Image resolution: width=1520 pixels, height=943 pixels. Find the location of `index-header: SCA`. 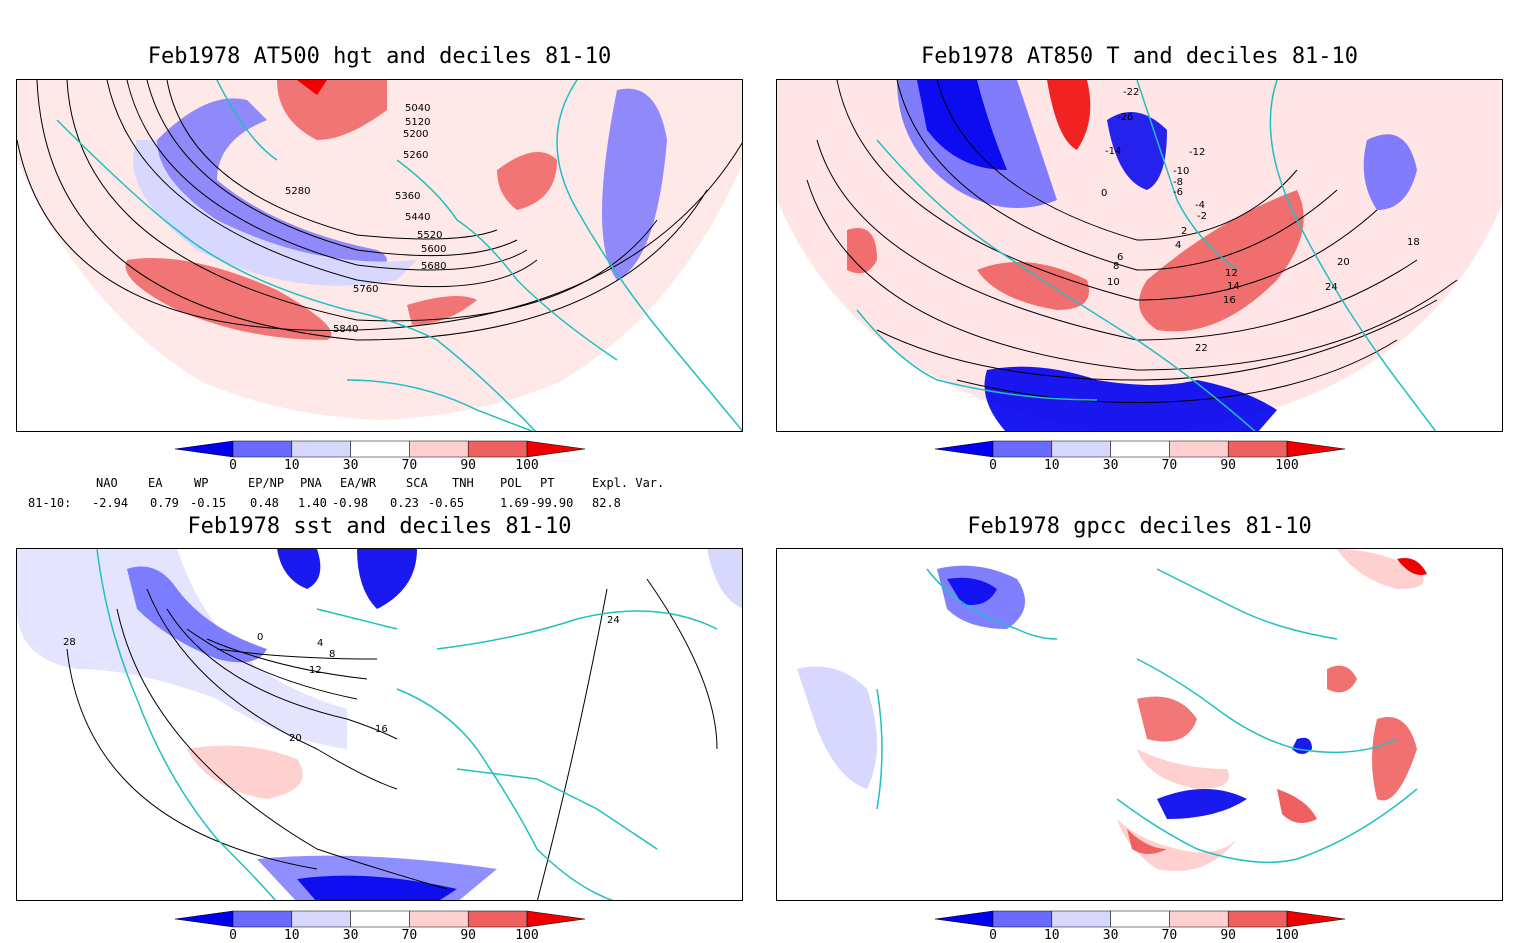

index-header: SCA is located at coordinates (417, 483).